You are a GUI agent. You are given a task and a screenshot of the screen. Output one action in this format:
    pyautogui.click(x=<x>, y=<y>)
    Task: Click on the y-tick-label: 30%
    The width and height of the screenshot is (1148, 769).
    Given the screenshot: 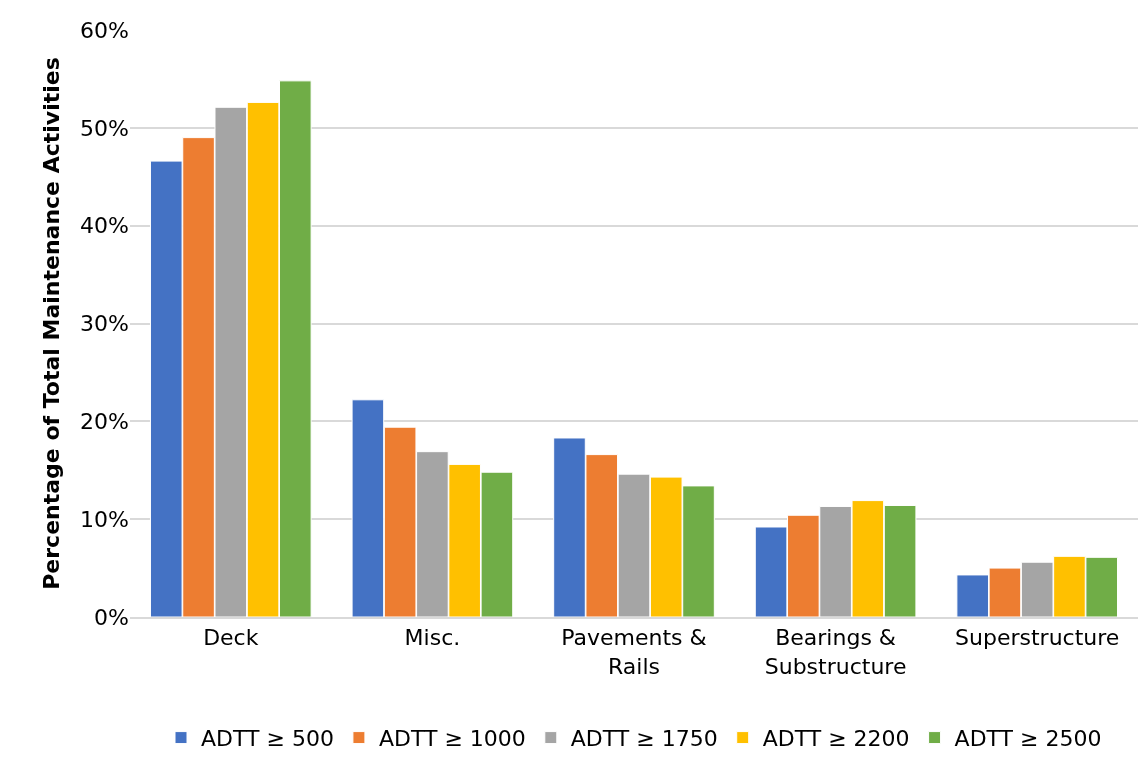 What is the action you would take?
    pyautogui.click(x=104, y=324)
    